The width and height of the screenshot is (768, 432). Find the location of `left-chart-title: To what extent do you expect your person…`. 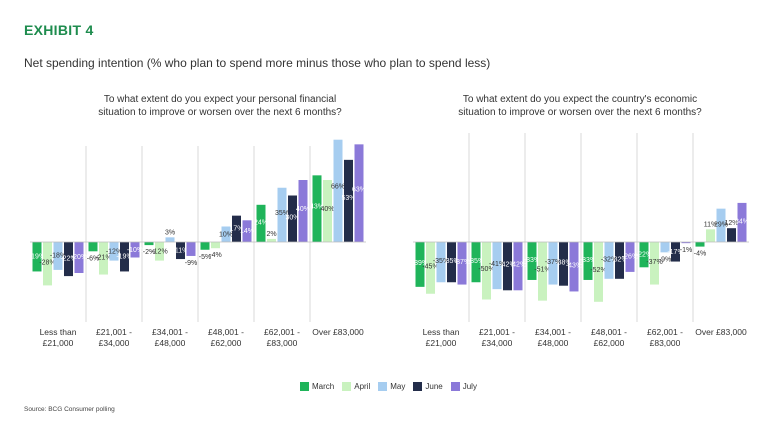

left-chart-title: To what extent do you expect your person… is located at coordinates (220, 106).